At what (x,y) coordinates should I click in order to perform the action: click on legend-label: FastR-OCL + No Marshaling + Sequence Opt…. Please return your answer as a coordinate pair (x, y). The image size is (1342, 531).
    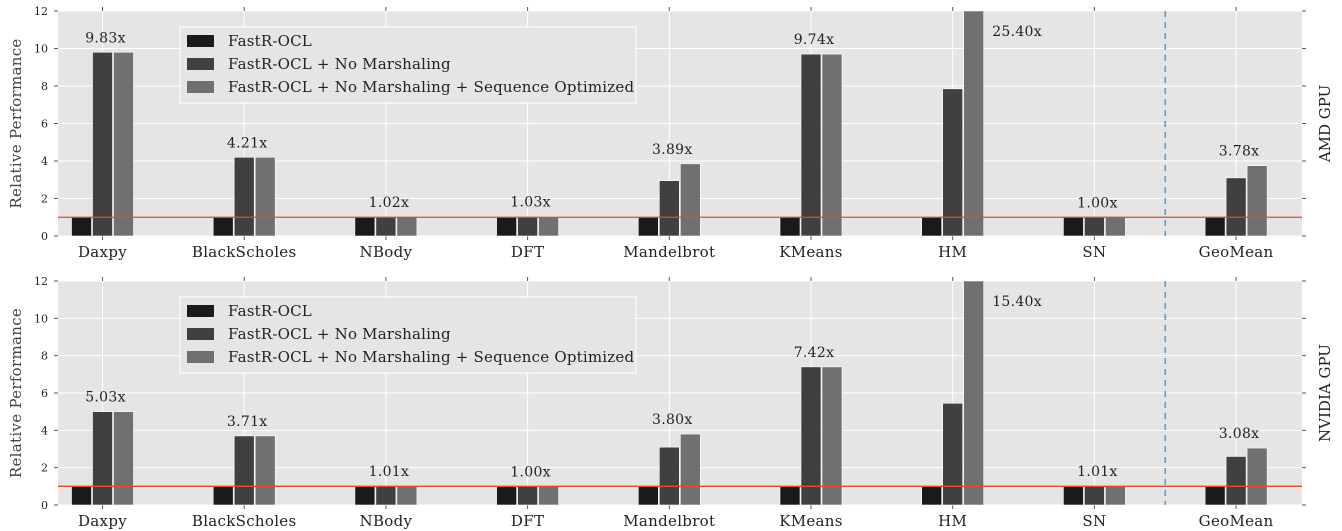
    Looking at the image, I should click on (431, 87).